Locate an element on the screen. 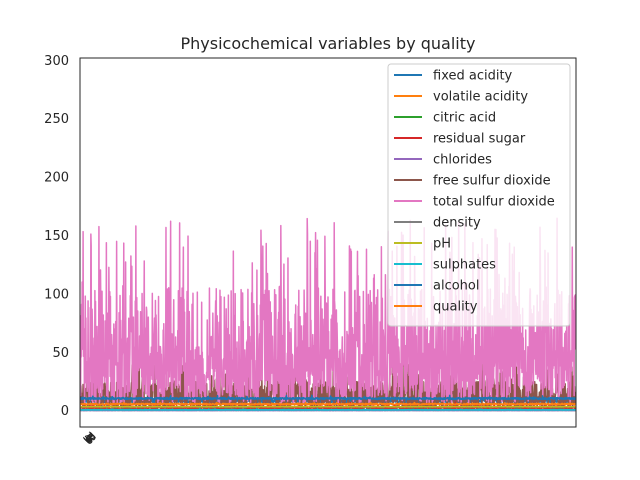 The image size is (640, 480). chart-title: Physicochemical variables by quality is located at coordinates (328, 43).